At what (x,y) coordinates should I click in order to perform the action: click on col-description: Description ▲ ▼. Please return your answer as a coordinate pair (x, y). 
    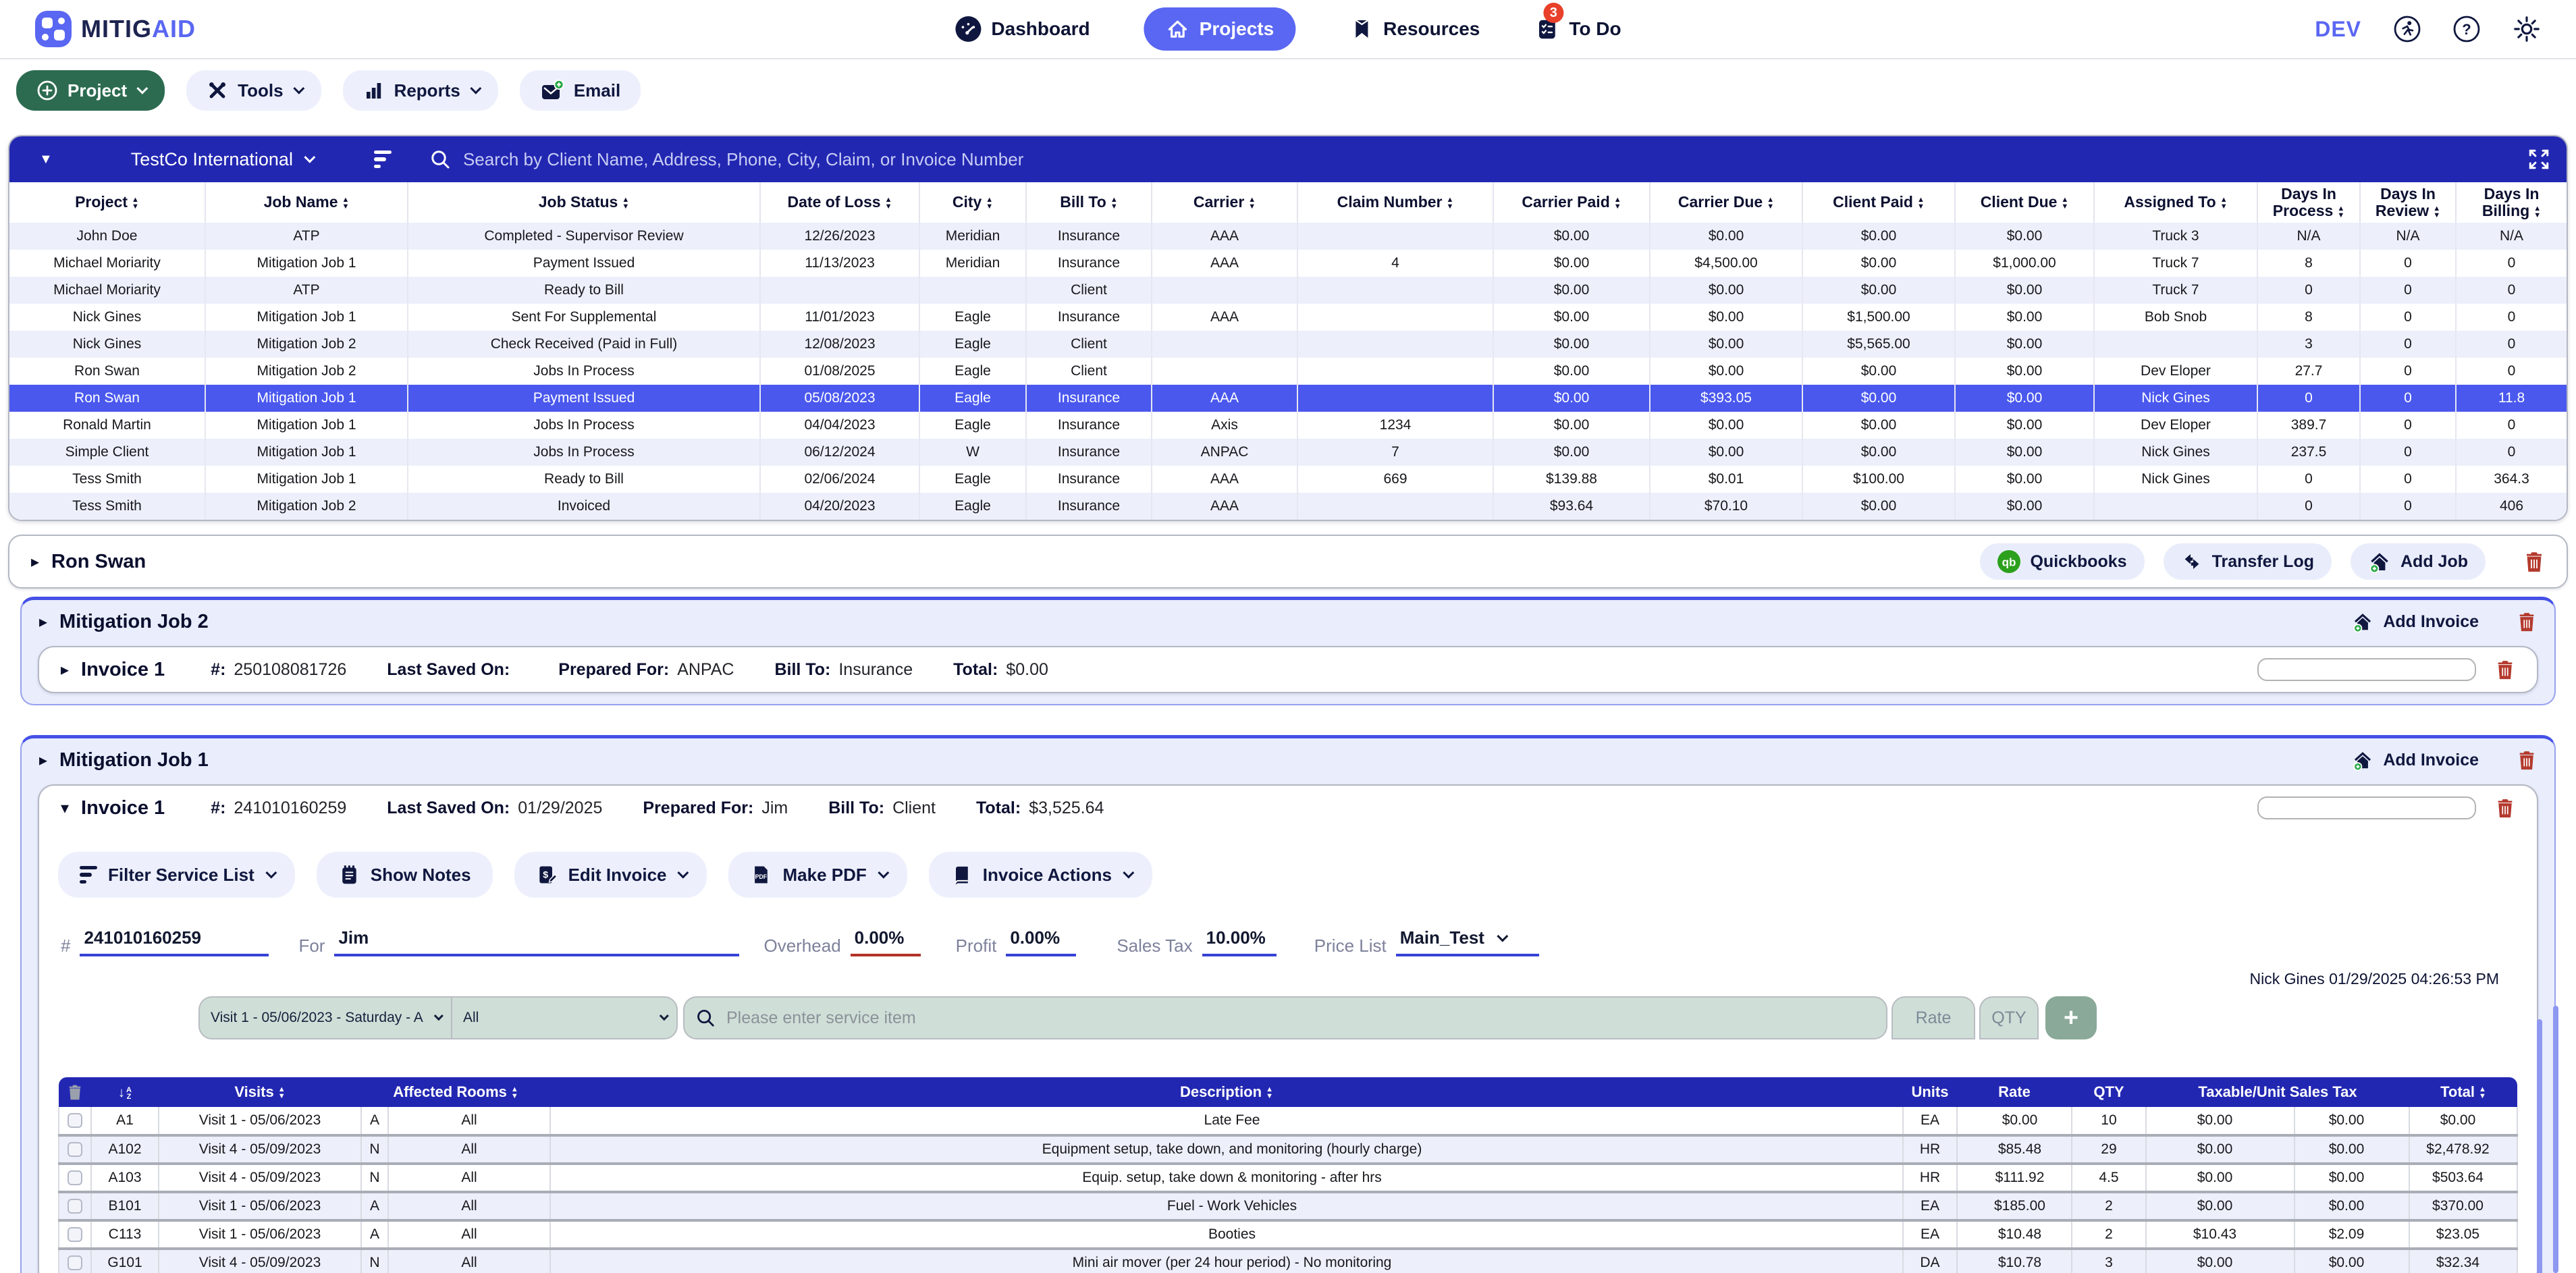
    Looking at the image, I should click on (1226, 1092).